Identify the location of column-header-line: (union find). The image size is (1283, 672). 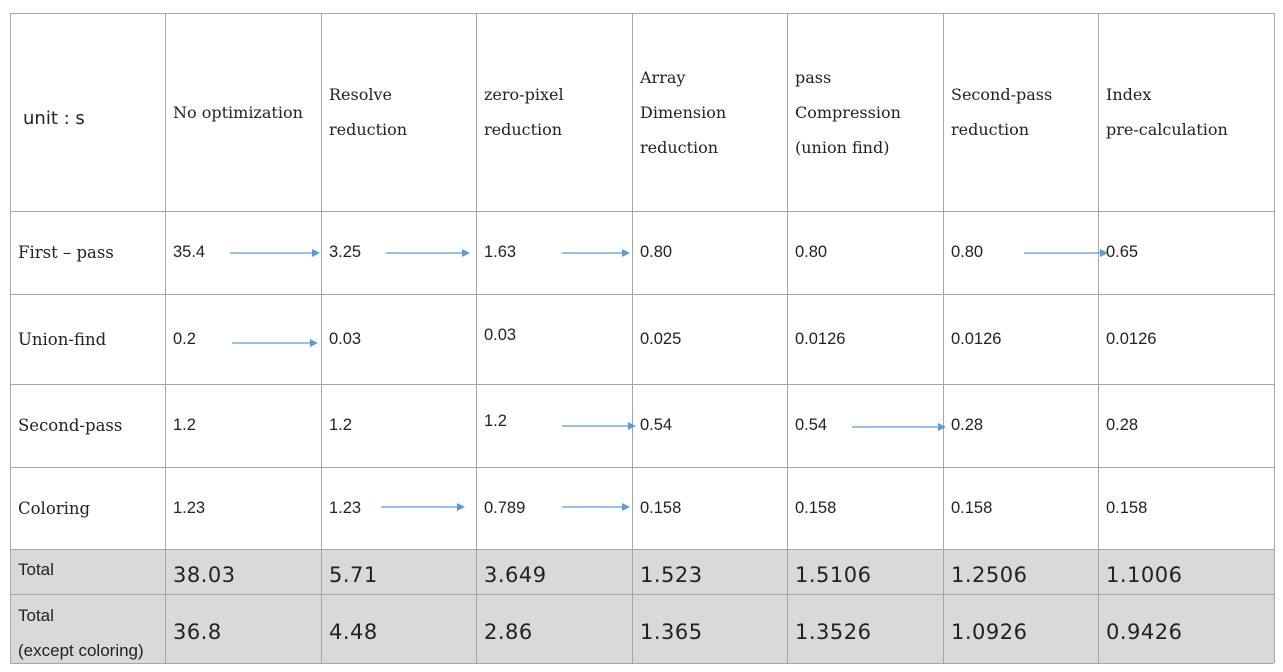
(842, 147).